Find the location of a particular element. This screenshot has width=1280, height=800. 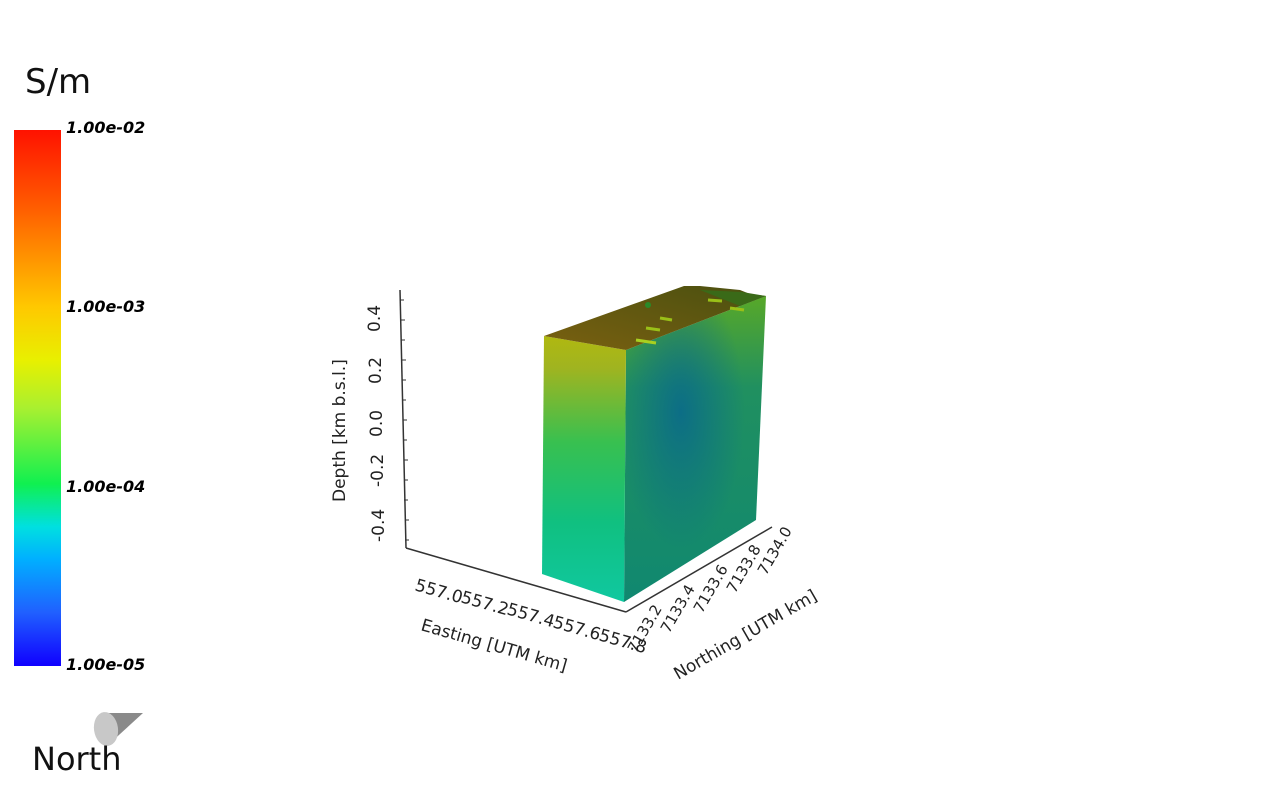

model-top-surface is located at coordinates (655, 318).